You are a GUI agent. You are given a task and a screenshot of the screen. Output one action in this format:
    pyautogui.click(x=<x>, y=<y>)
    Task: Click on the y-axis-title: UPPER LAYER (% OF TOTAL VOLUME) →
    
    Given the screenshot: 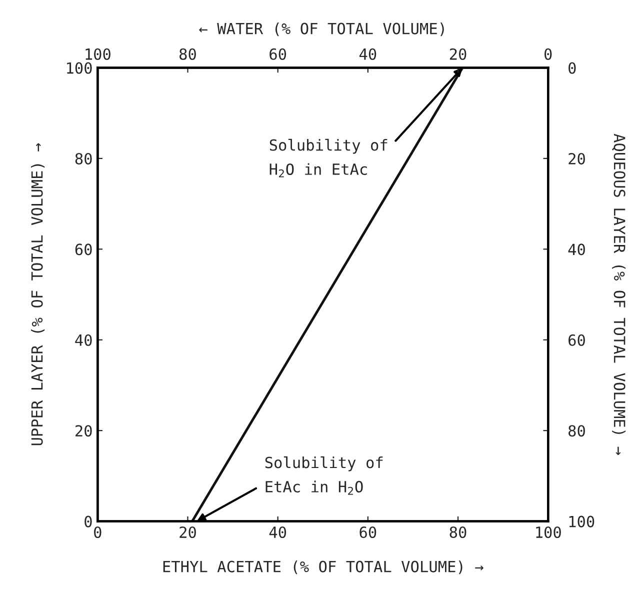 What is the action you would take?
    pyautogui.click(x=37, y=294)
    